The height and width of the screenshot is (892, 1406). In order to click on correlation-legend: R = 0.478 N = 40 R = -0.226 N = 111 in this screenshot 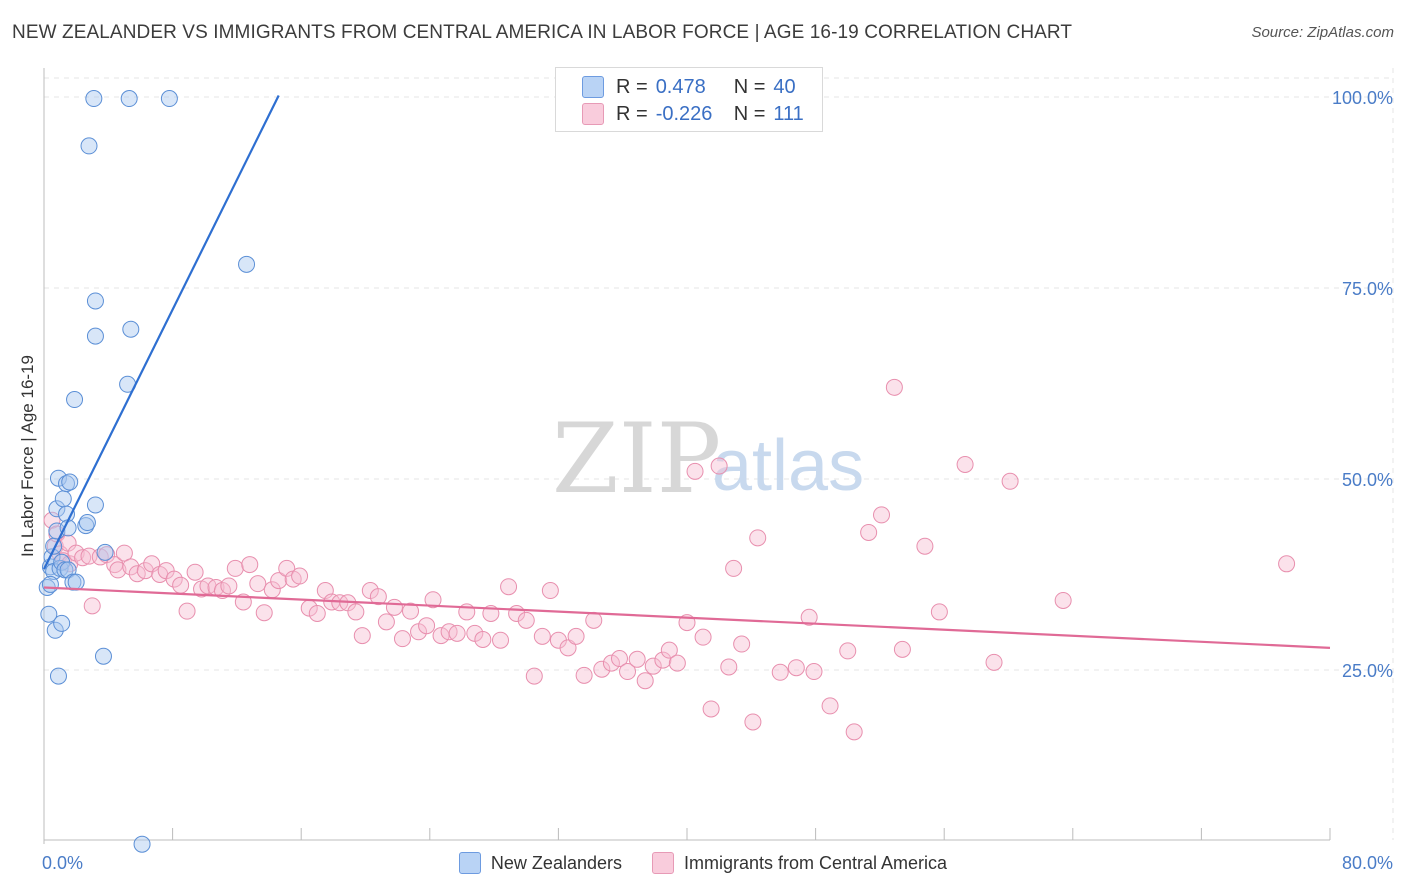, I will do `click(689, 99)`.